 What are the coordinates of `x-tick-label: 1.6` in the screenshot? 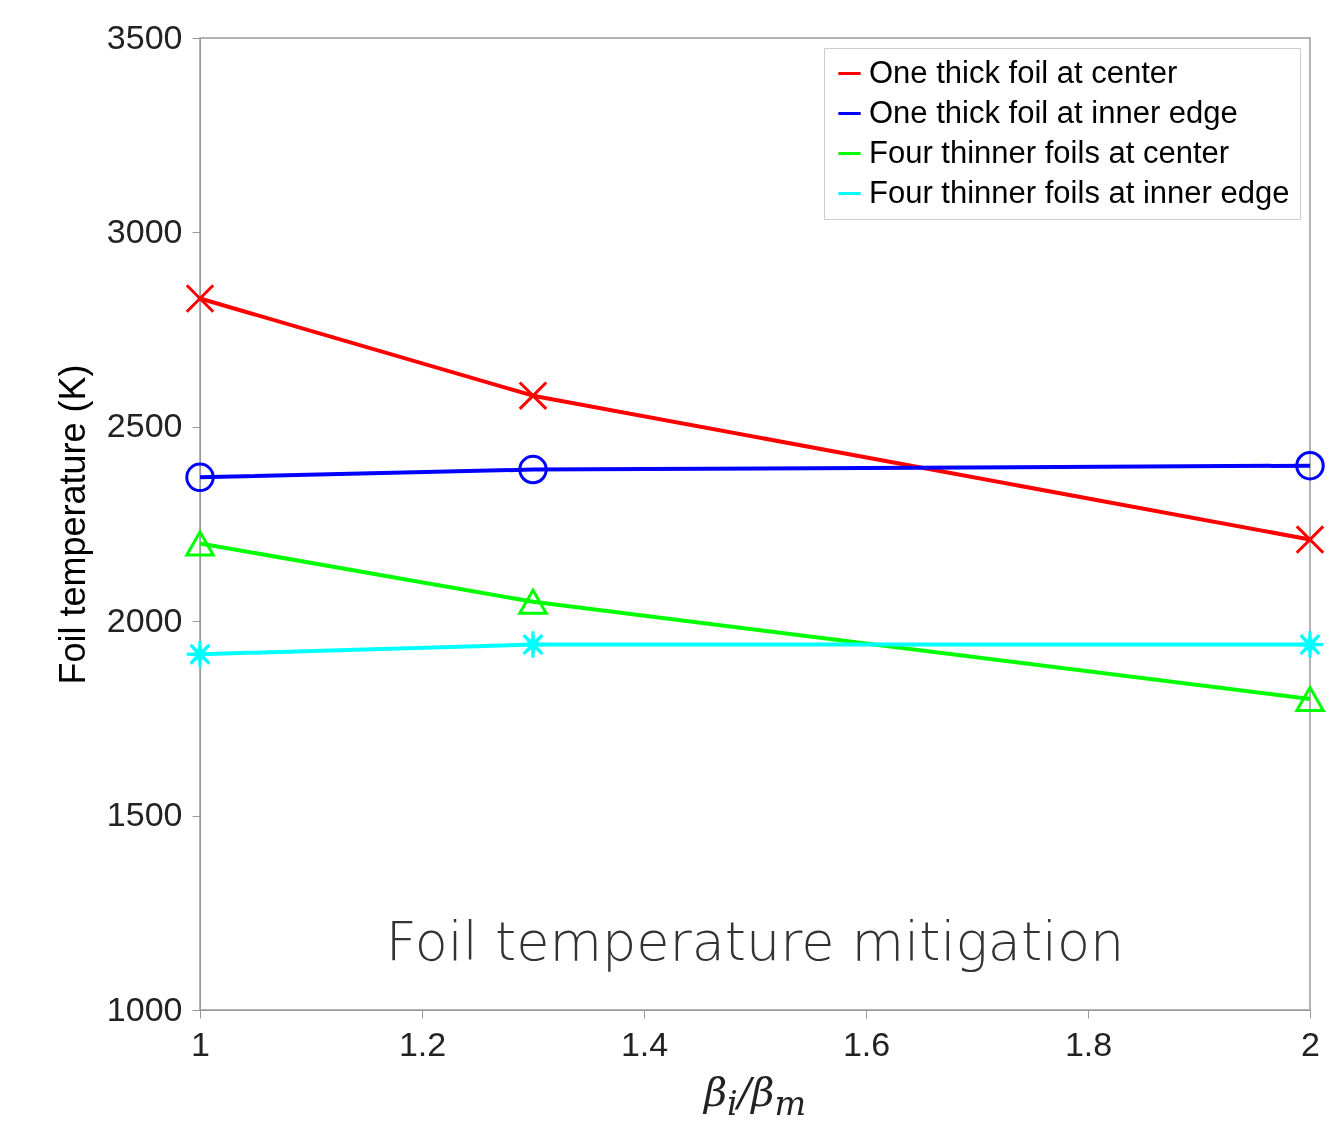 It's located at (866, 1043).